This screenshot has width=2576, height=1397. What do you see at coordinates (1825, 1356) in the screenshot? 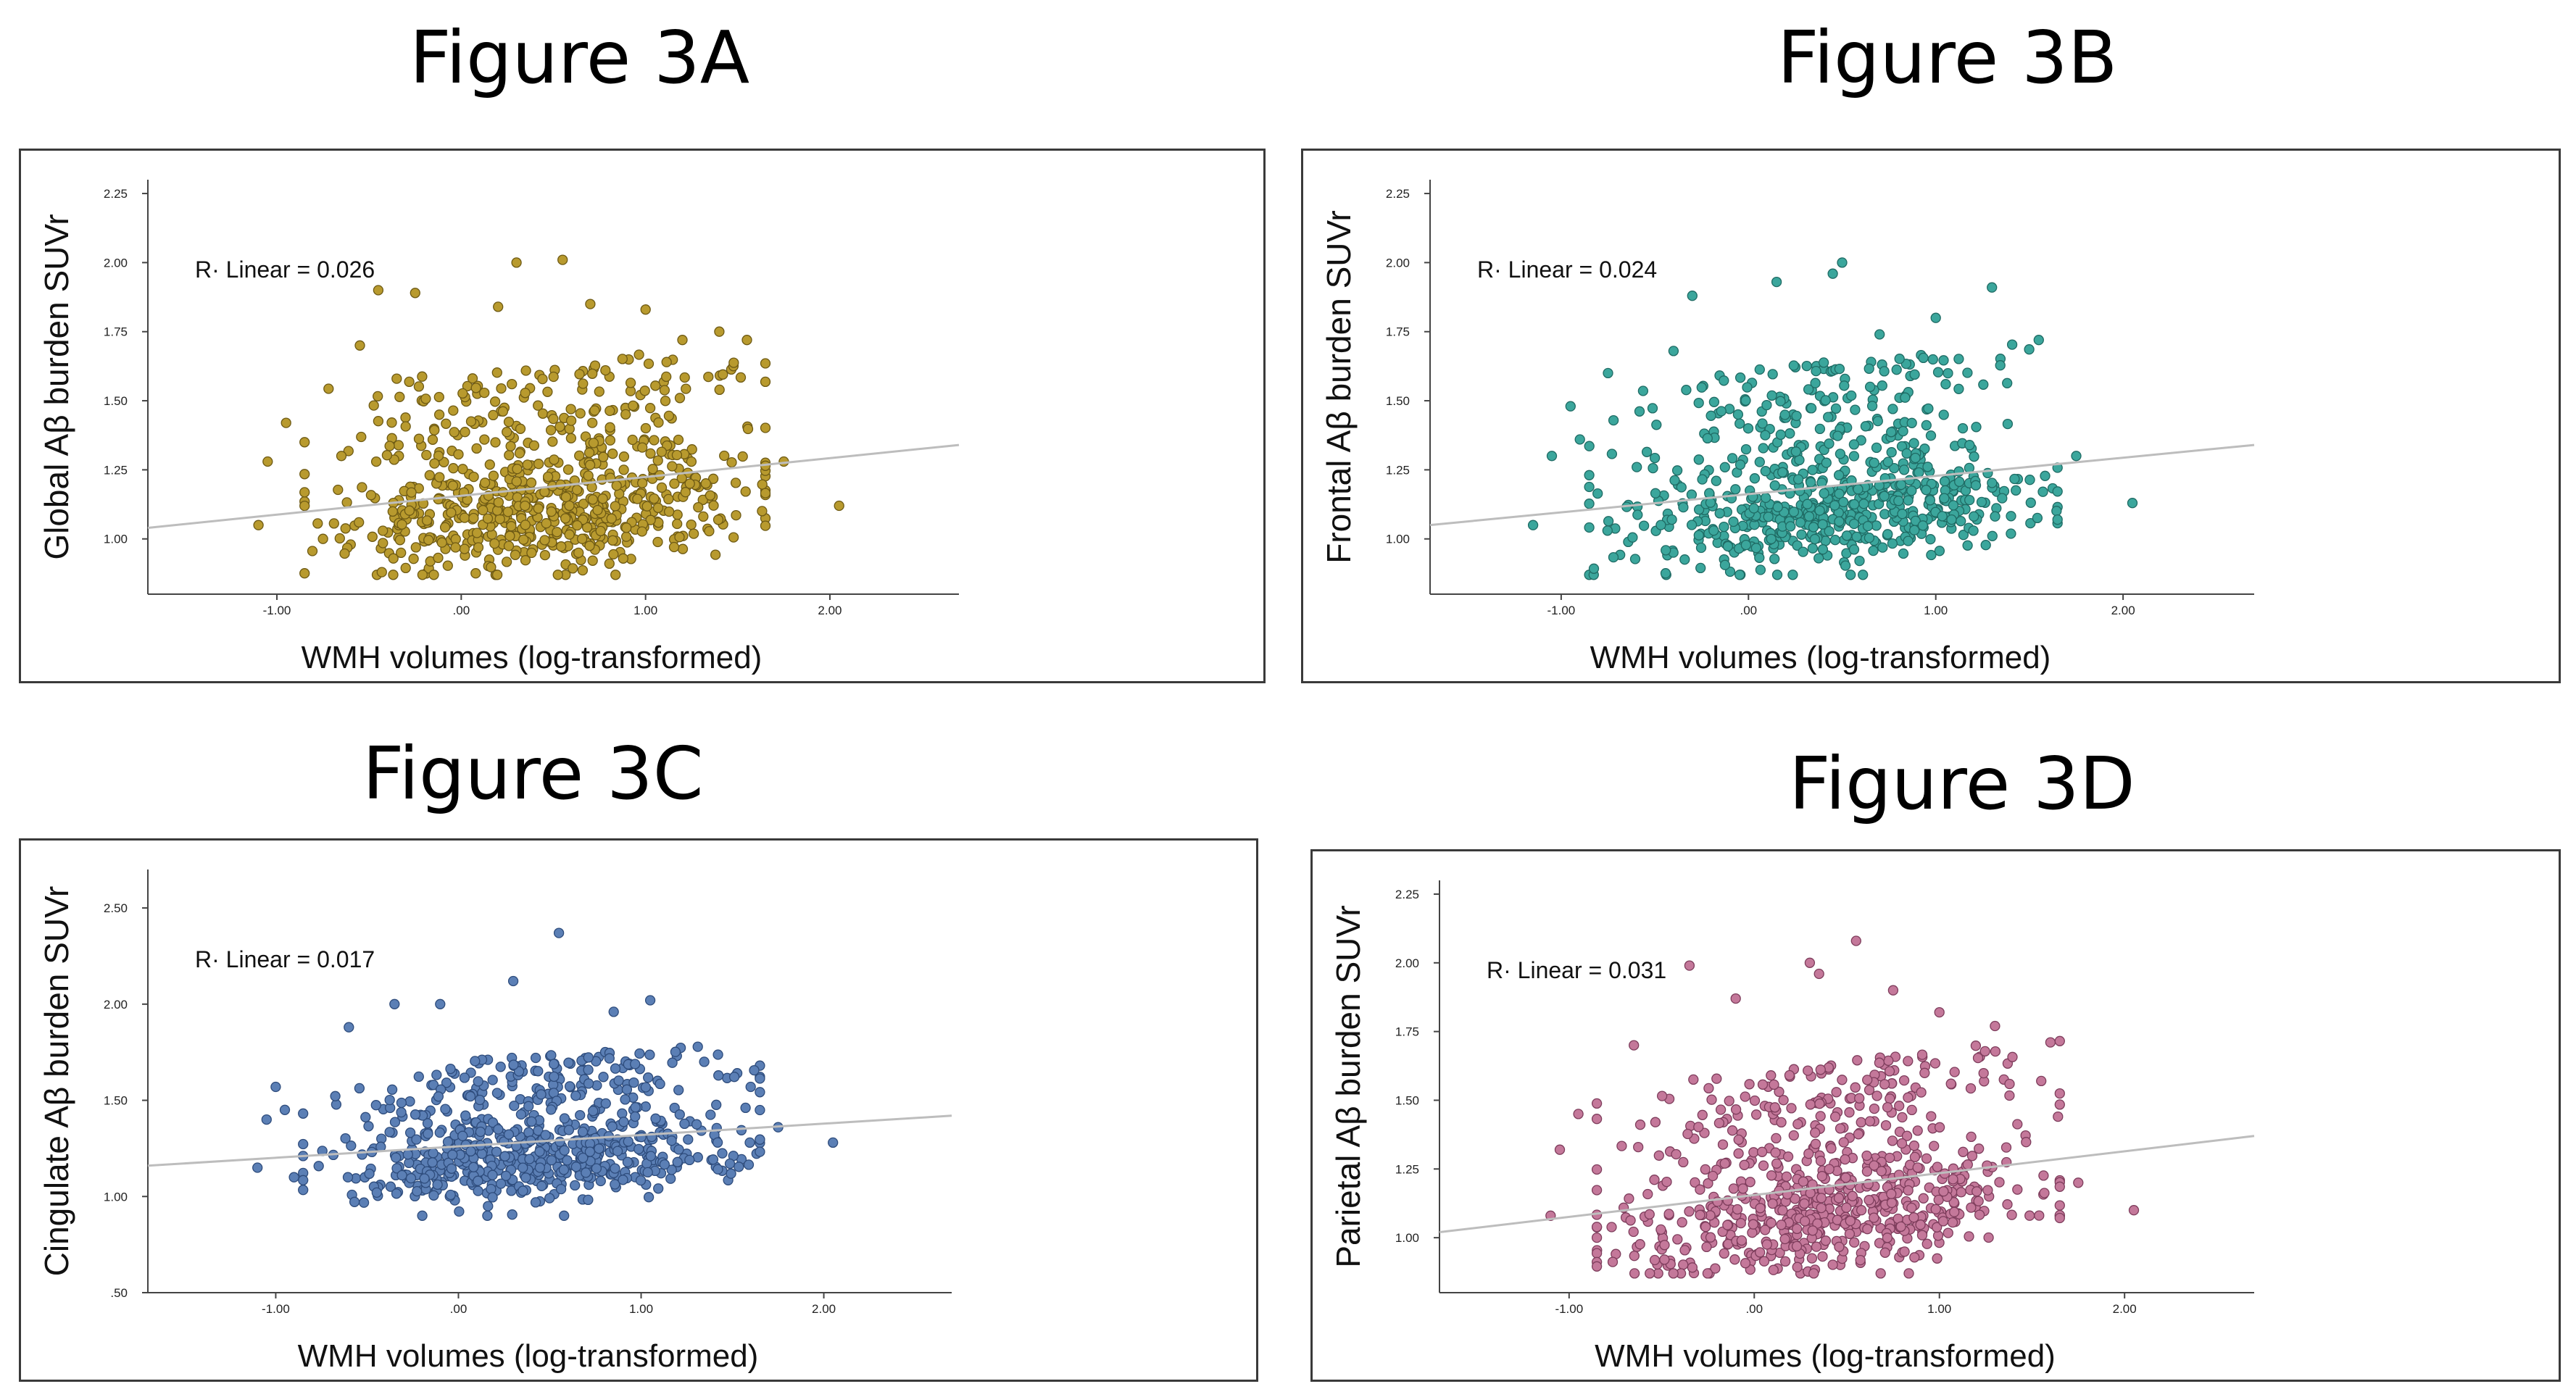
I see `x-axis-label: WMH volumes (log-transformed)` at bounding box center [1825, 1356].